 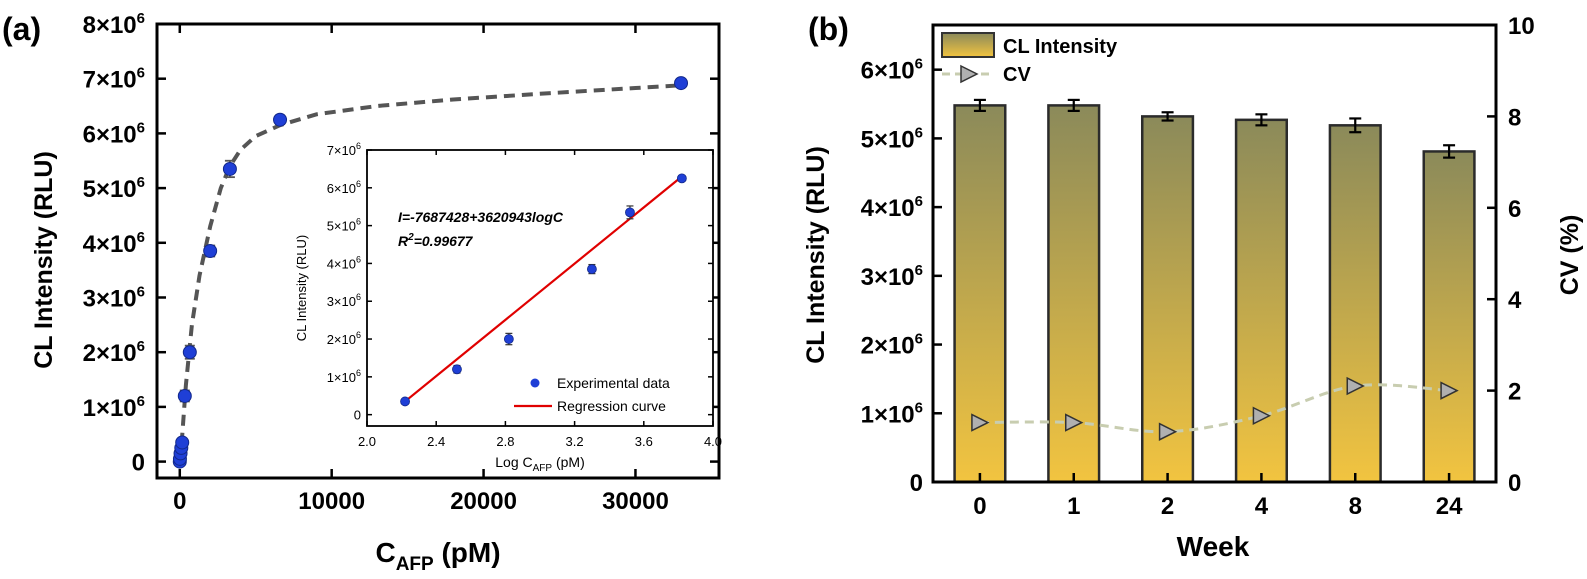 I want to click on inset-frame, so click(x=540, y=288).